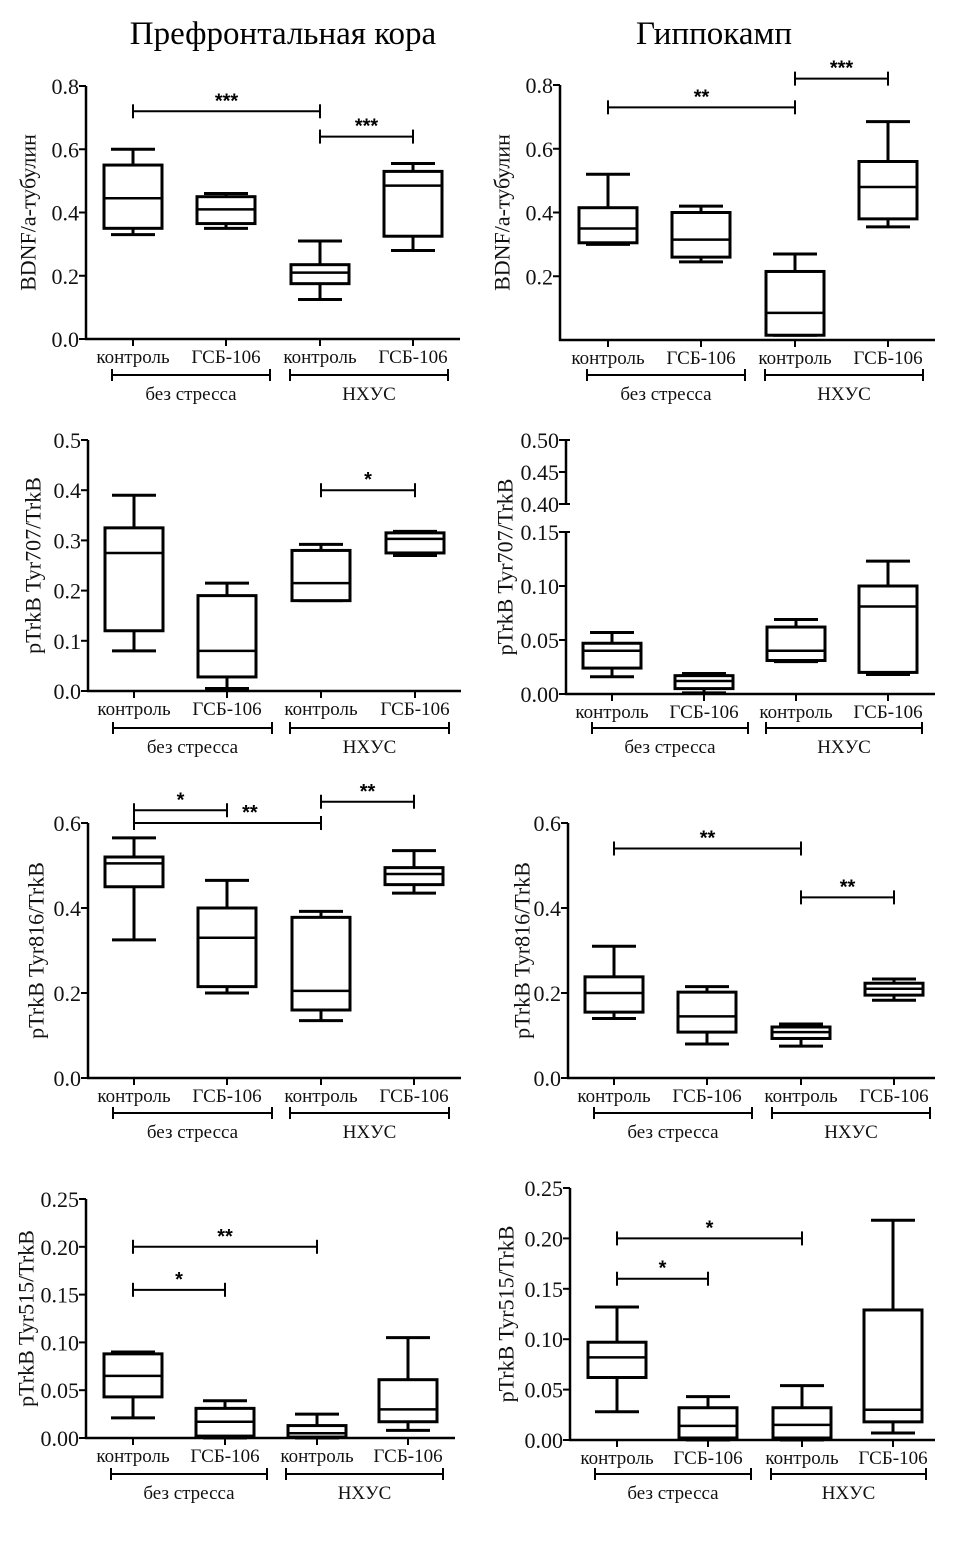  I want to click on column-title-prefrontal-cortex: Префронтальная кора, so click(283, 34).